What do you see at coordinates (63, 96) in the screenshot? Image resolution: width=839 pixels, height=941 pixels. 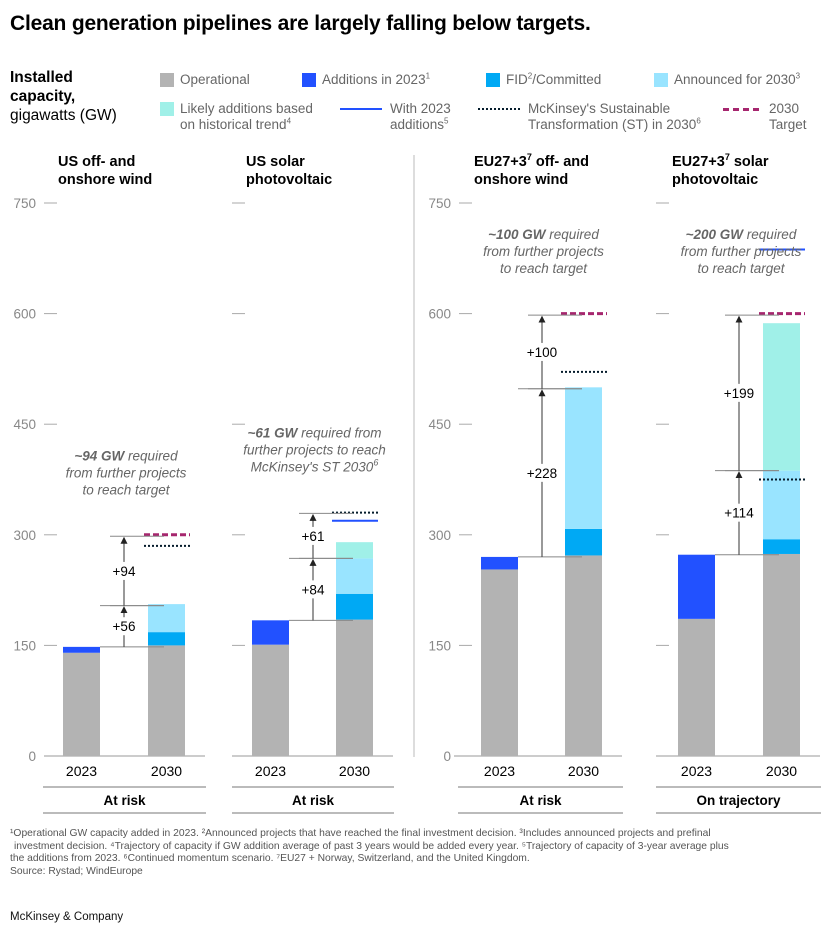 I see `units-label: Installed capacity, gigawatts (GW)` at bounding box center [63, 96].